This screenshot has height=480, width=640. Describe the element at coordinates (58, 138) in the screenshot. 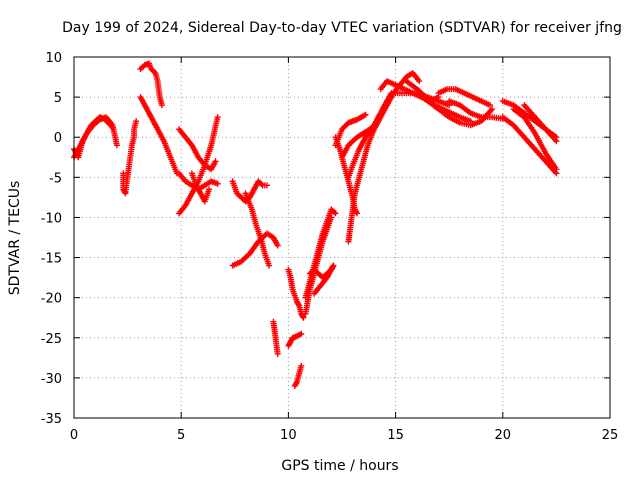

I see `y-tick-label: 0` at that location.